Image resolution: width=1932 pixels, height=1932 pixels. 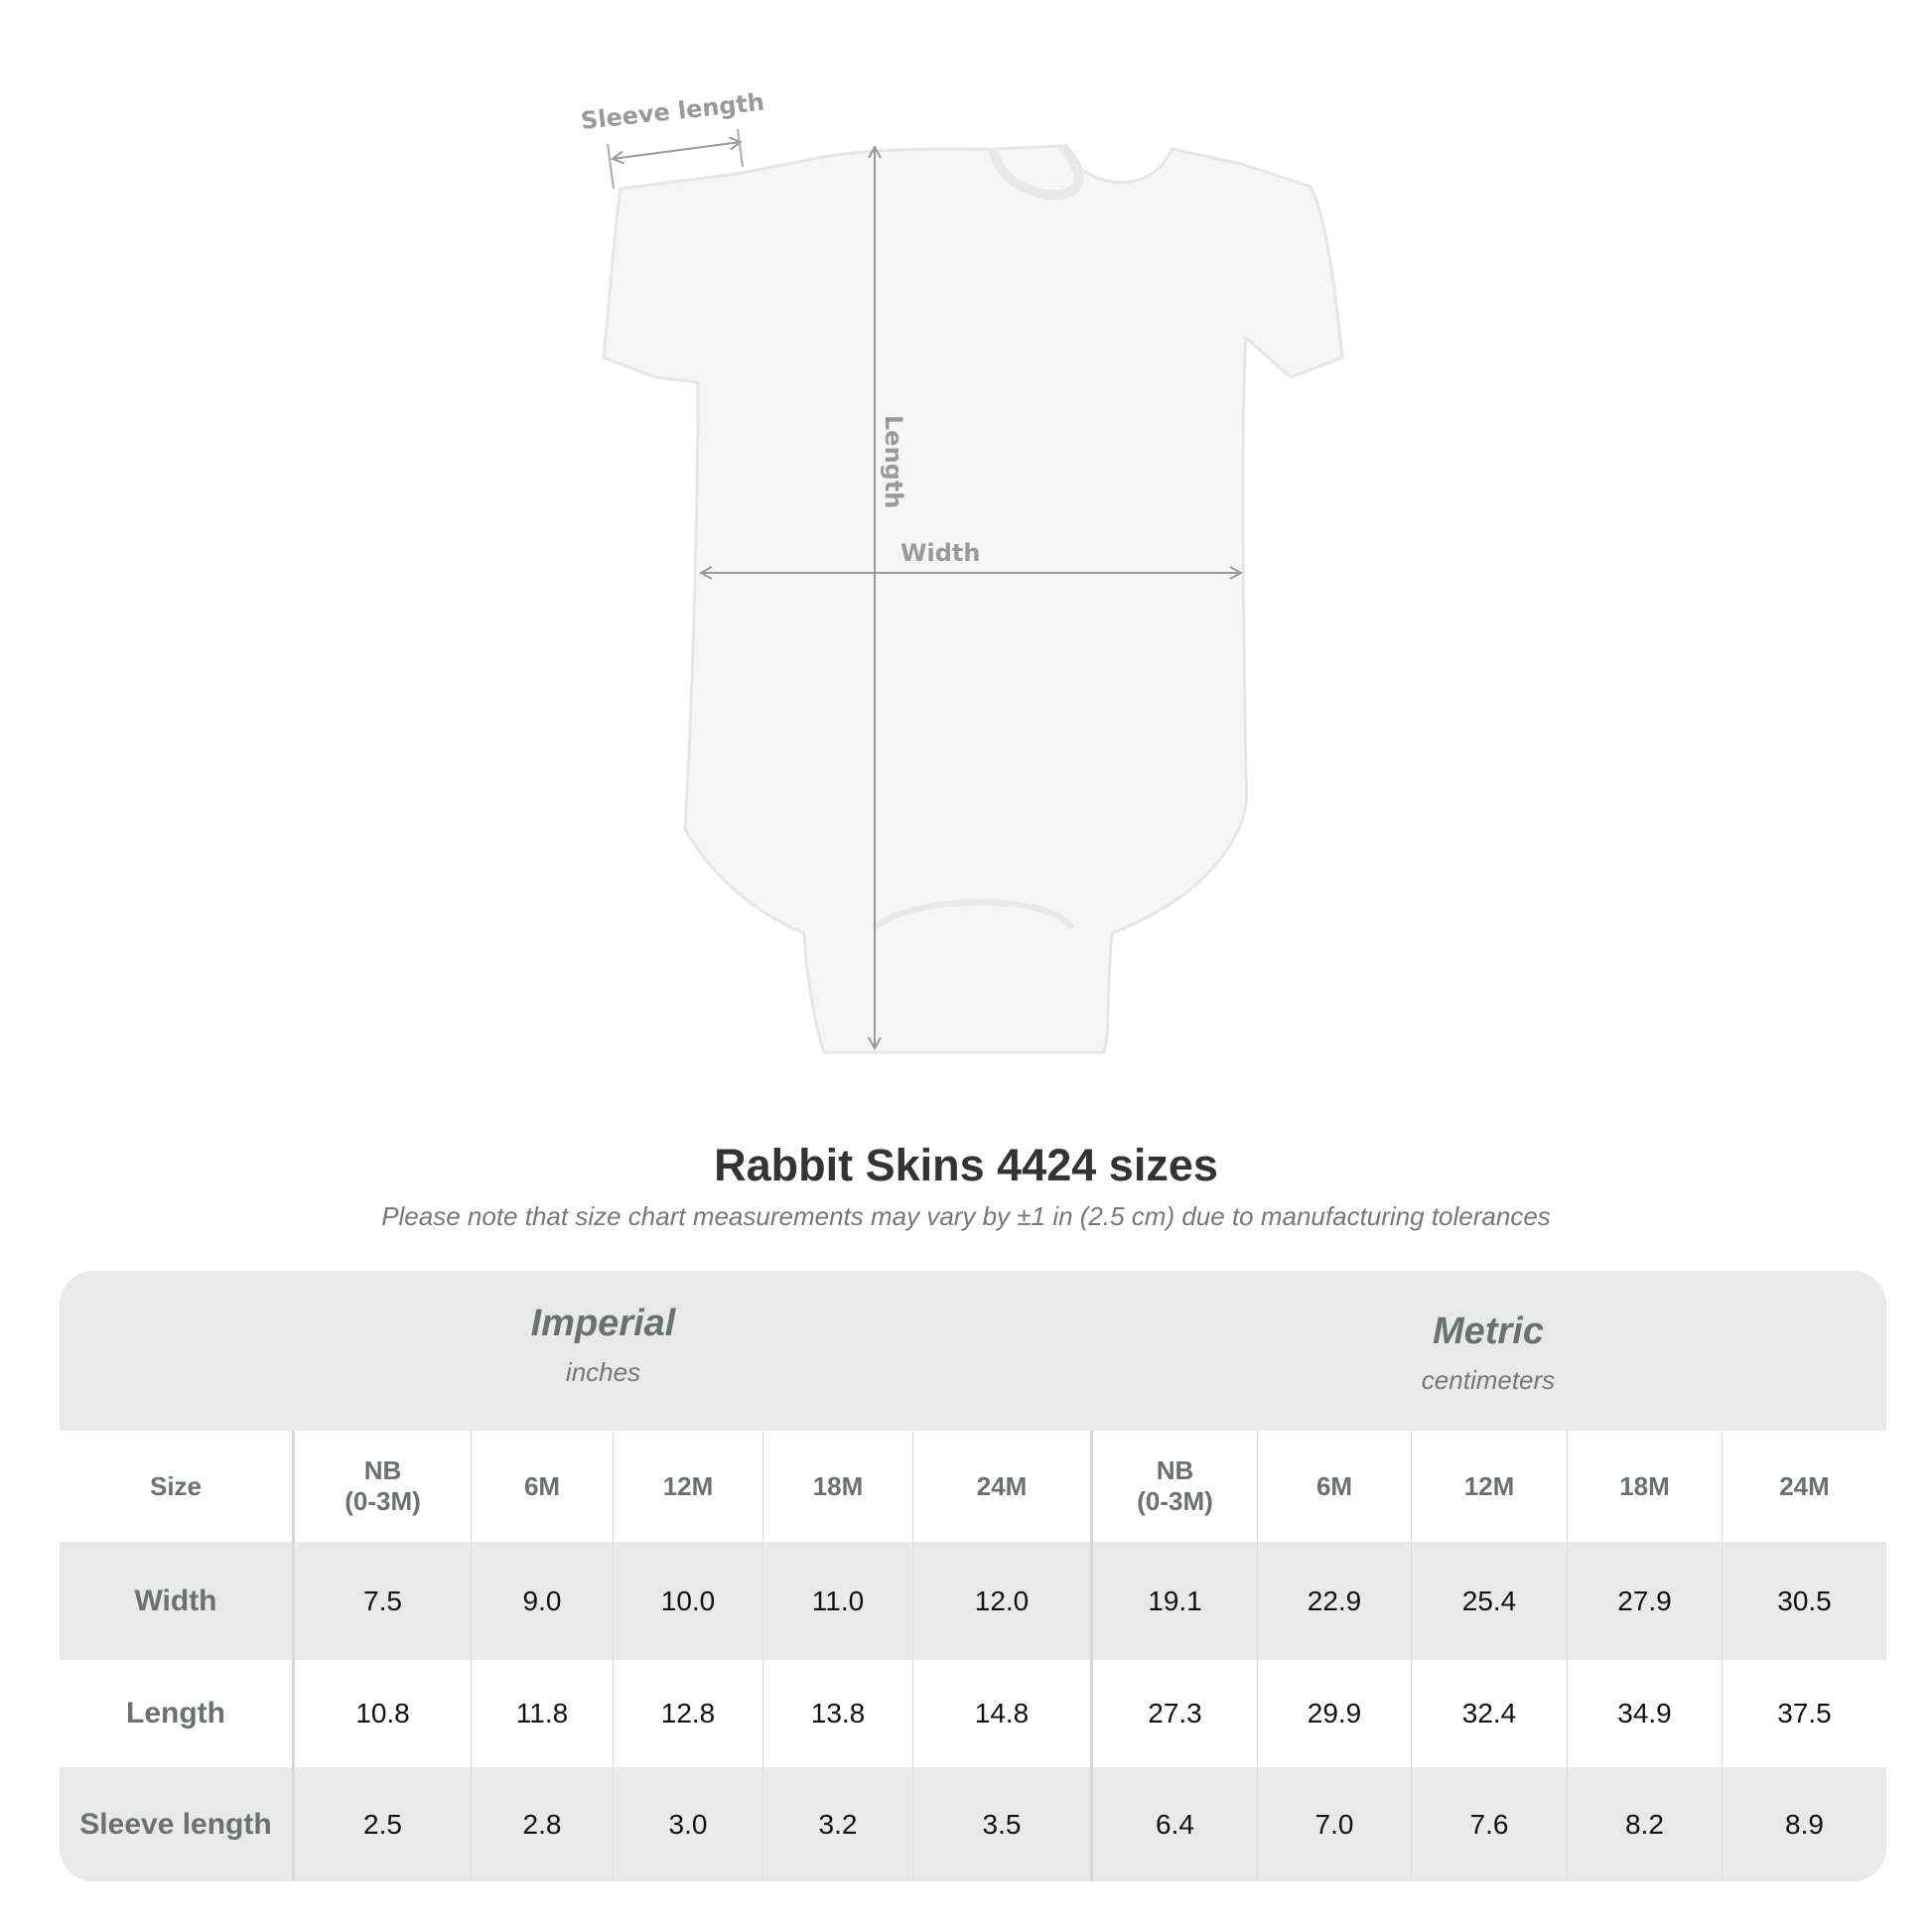 I want to click on table-cell: 11.0, so click(x=837, y=1601).